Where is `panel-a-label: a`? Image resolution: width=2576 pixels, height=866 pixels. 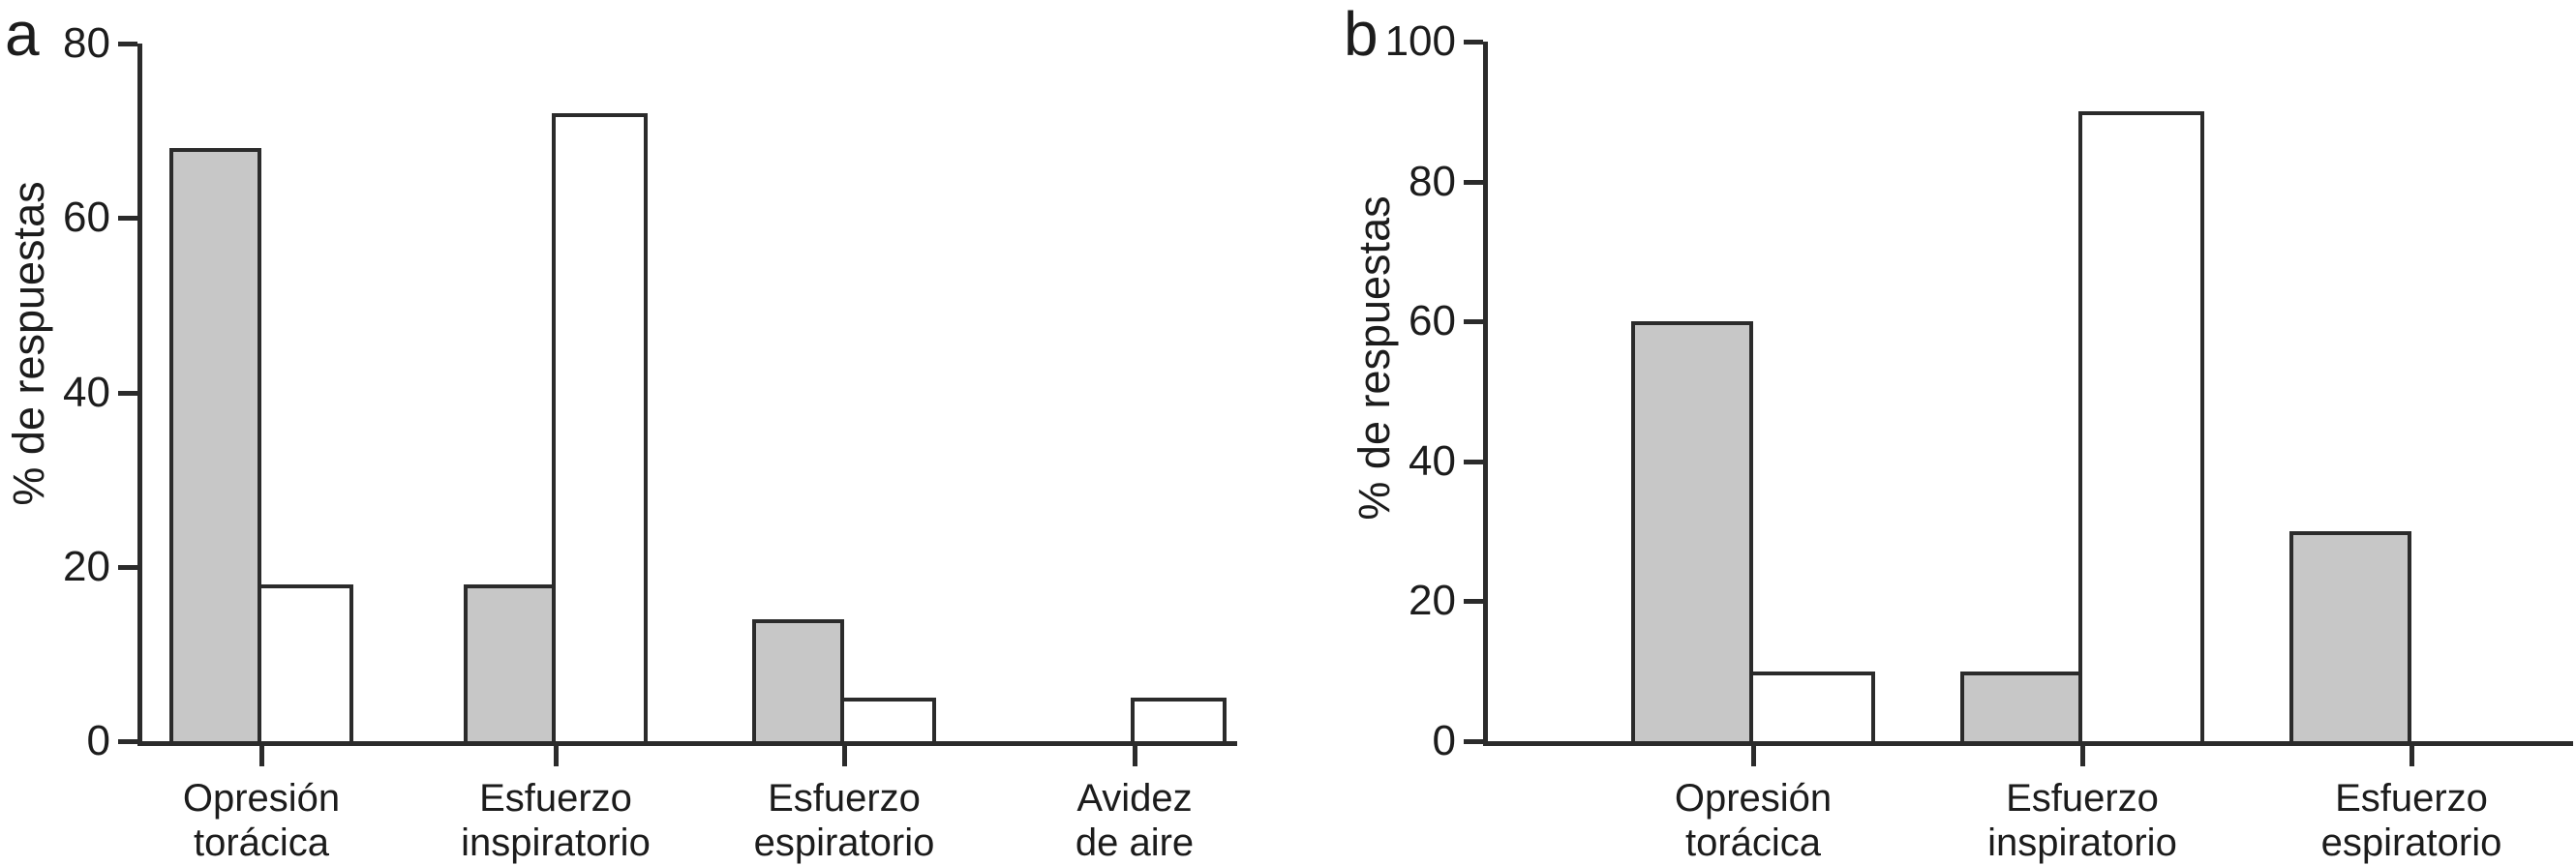
panel-a-label: a is located at coordinates (22, 34).